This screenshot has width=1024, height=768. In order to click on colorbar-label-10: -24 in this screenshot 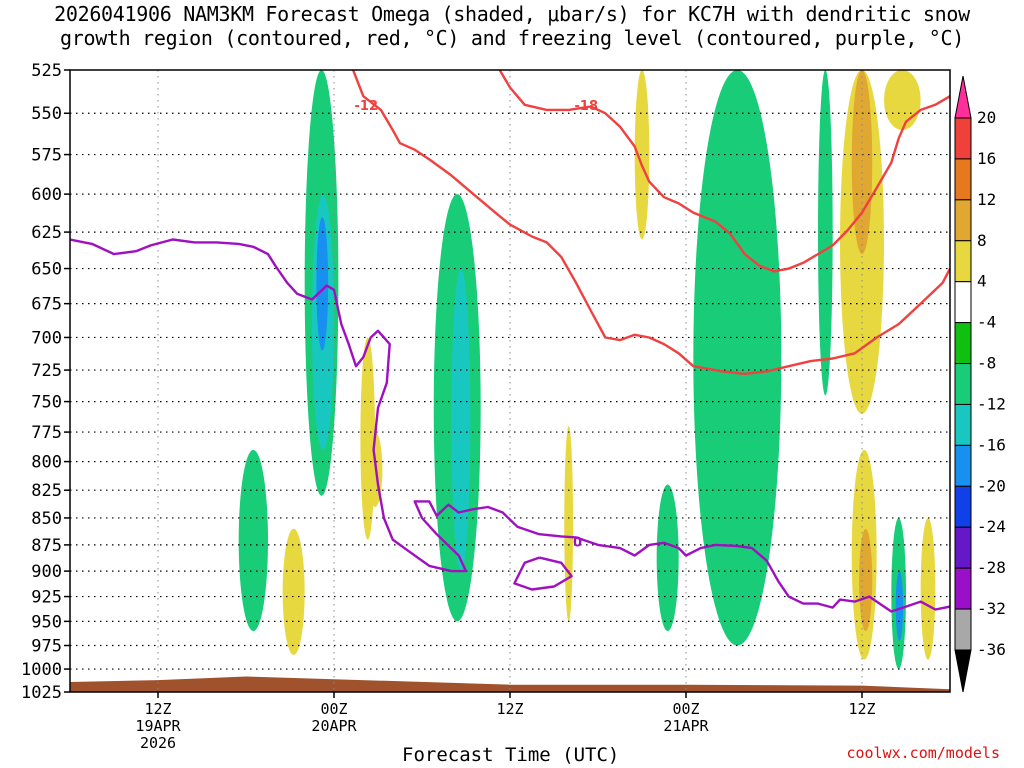, I will do `click(991, 526)`.